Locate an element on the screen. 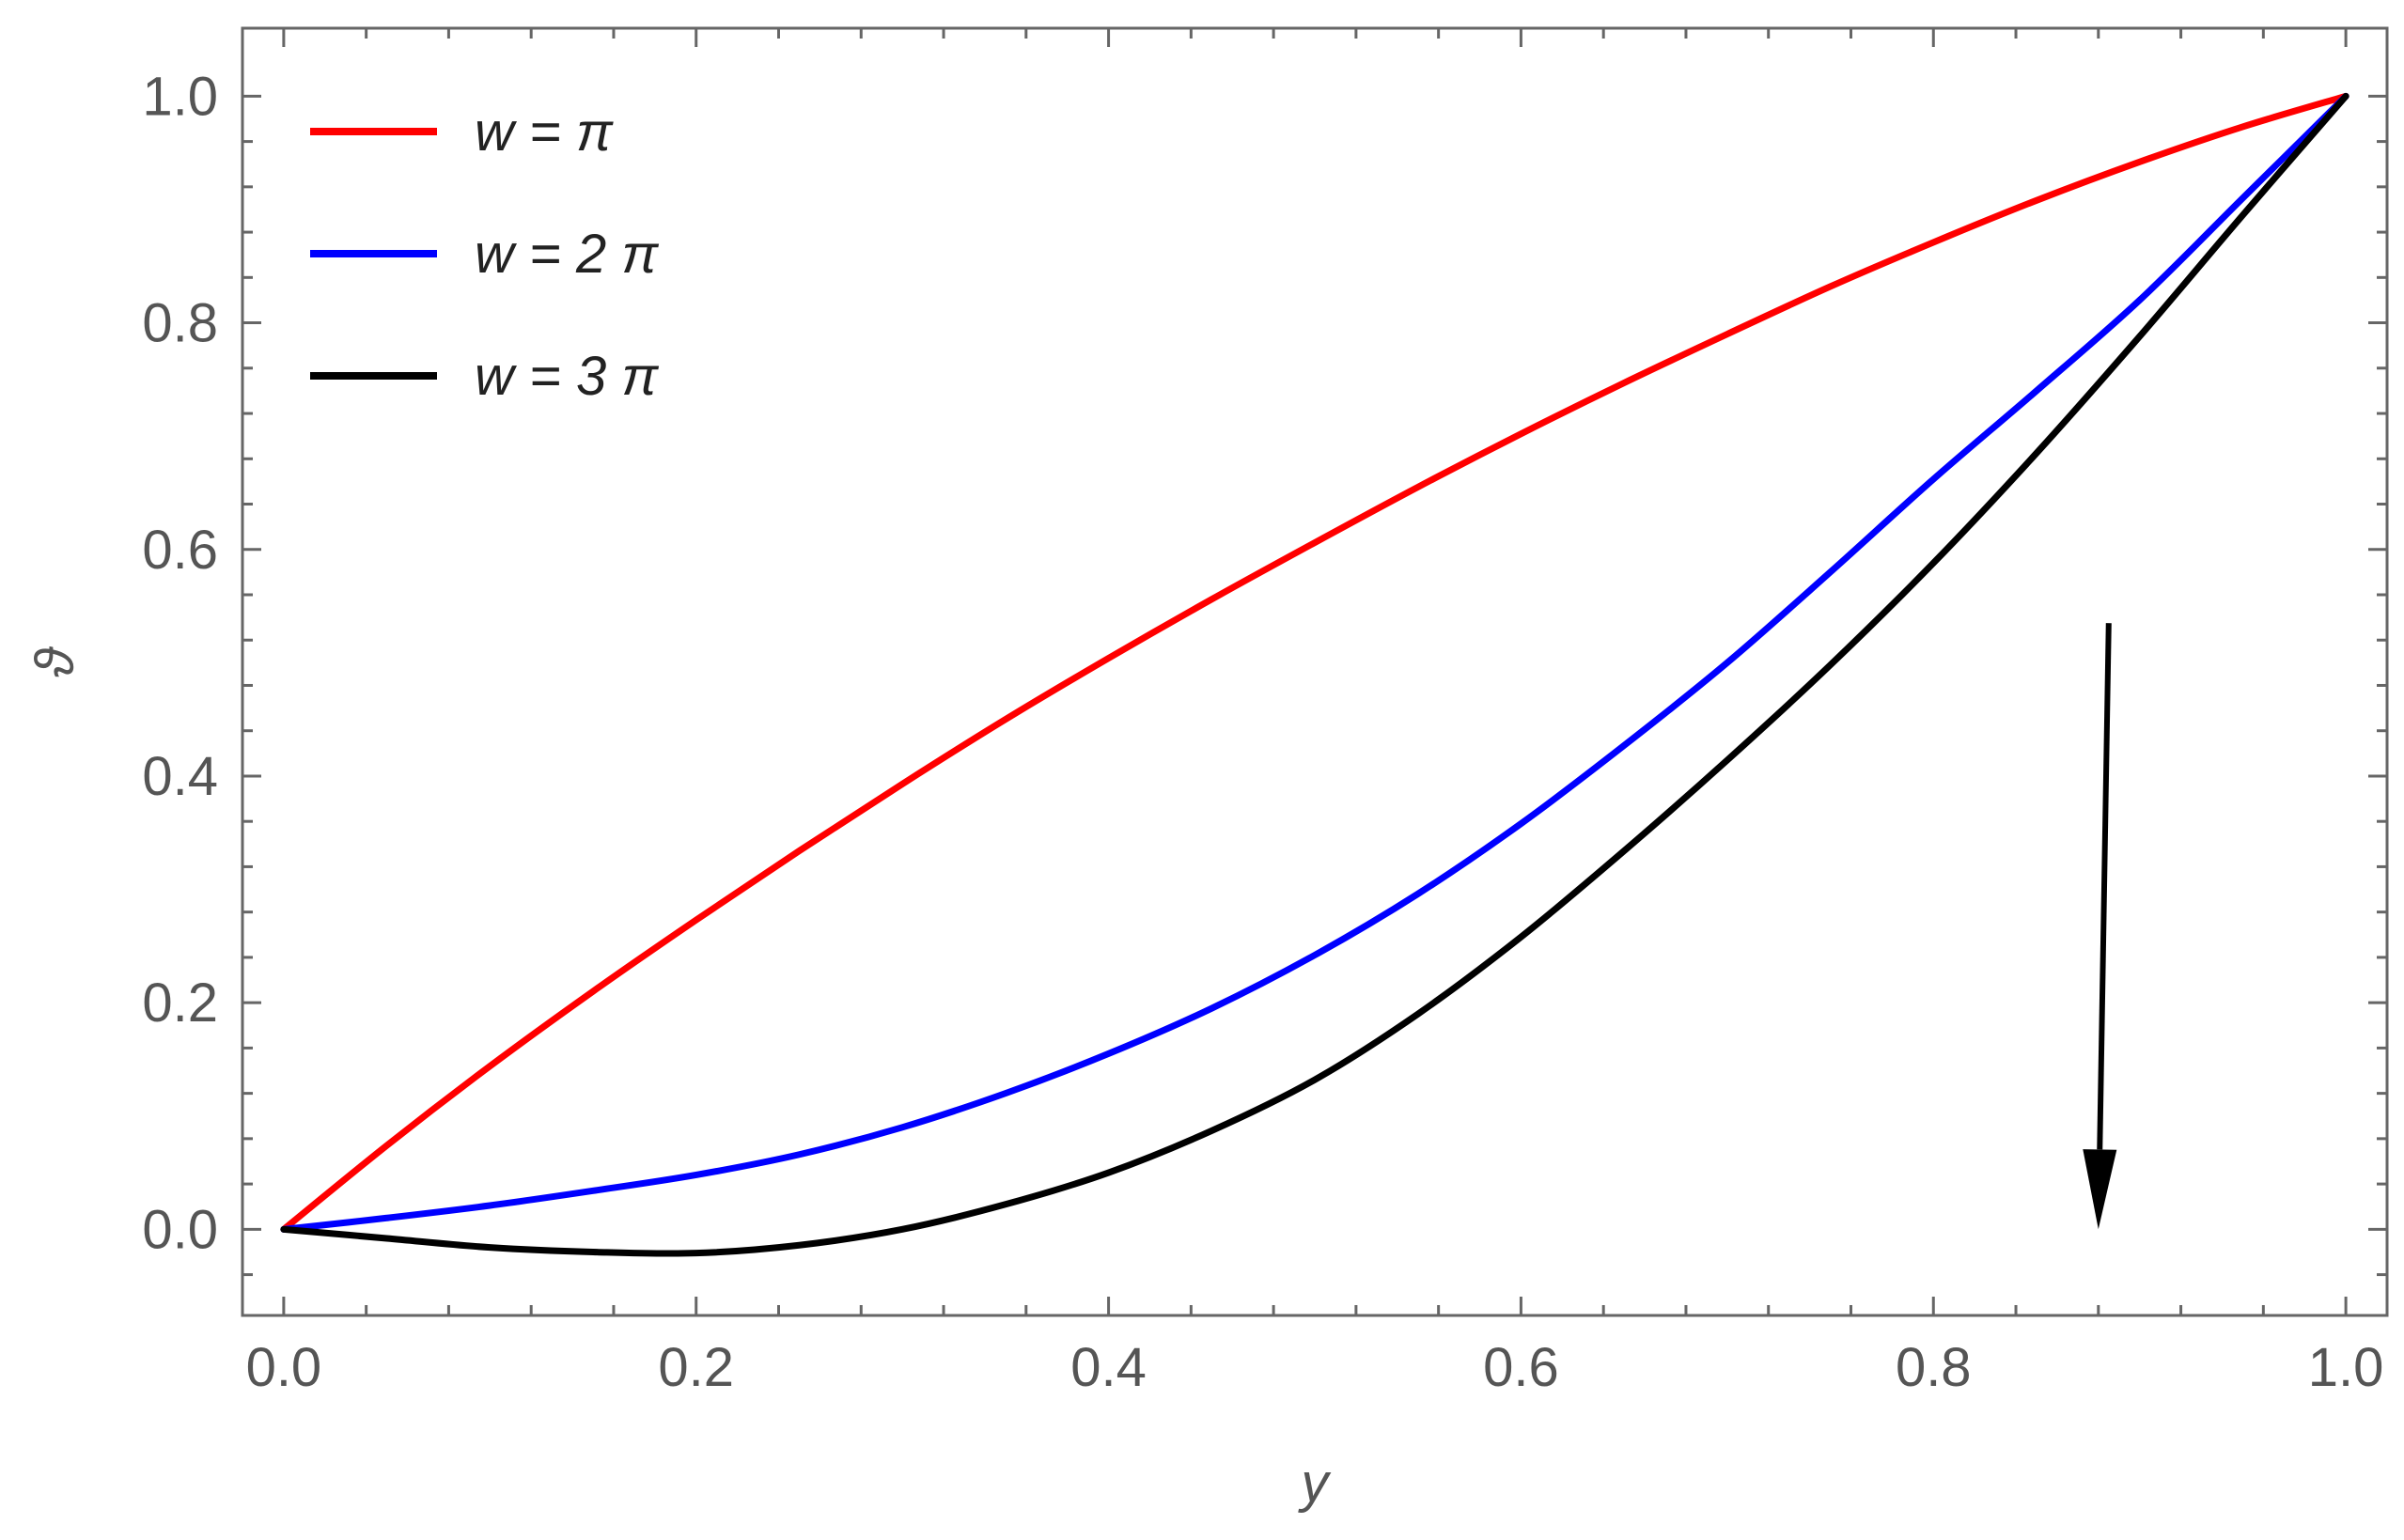  x-tick-label: 0.0 is located at coordinates (284, 1367).